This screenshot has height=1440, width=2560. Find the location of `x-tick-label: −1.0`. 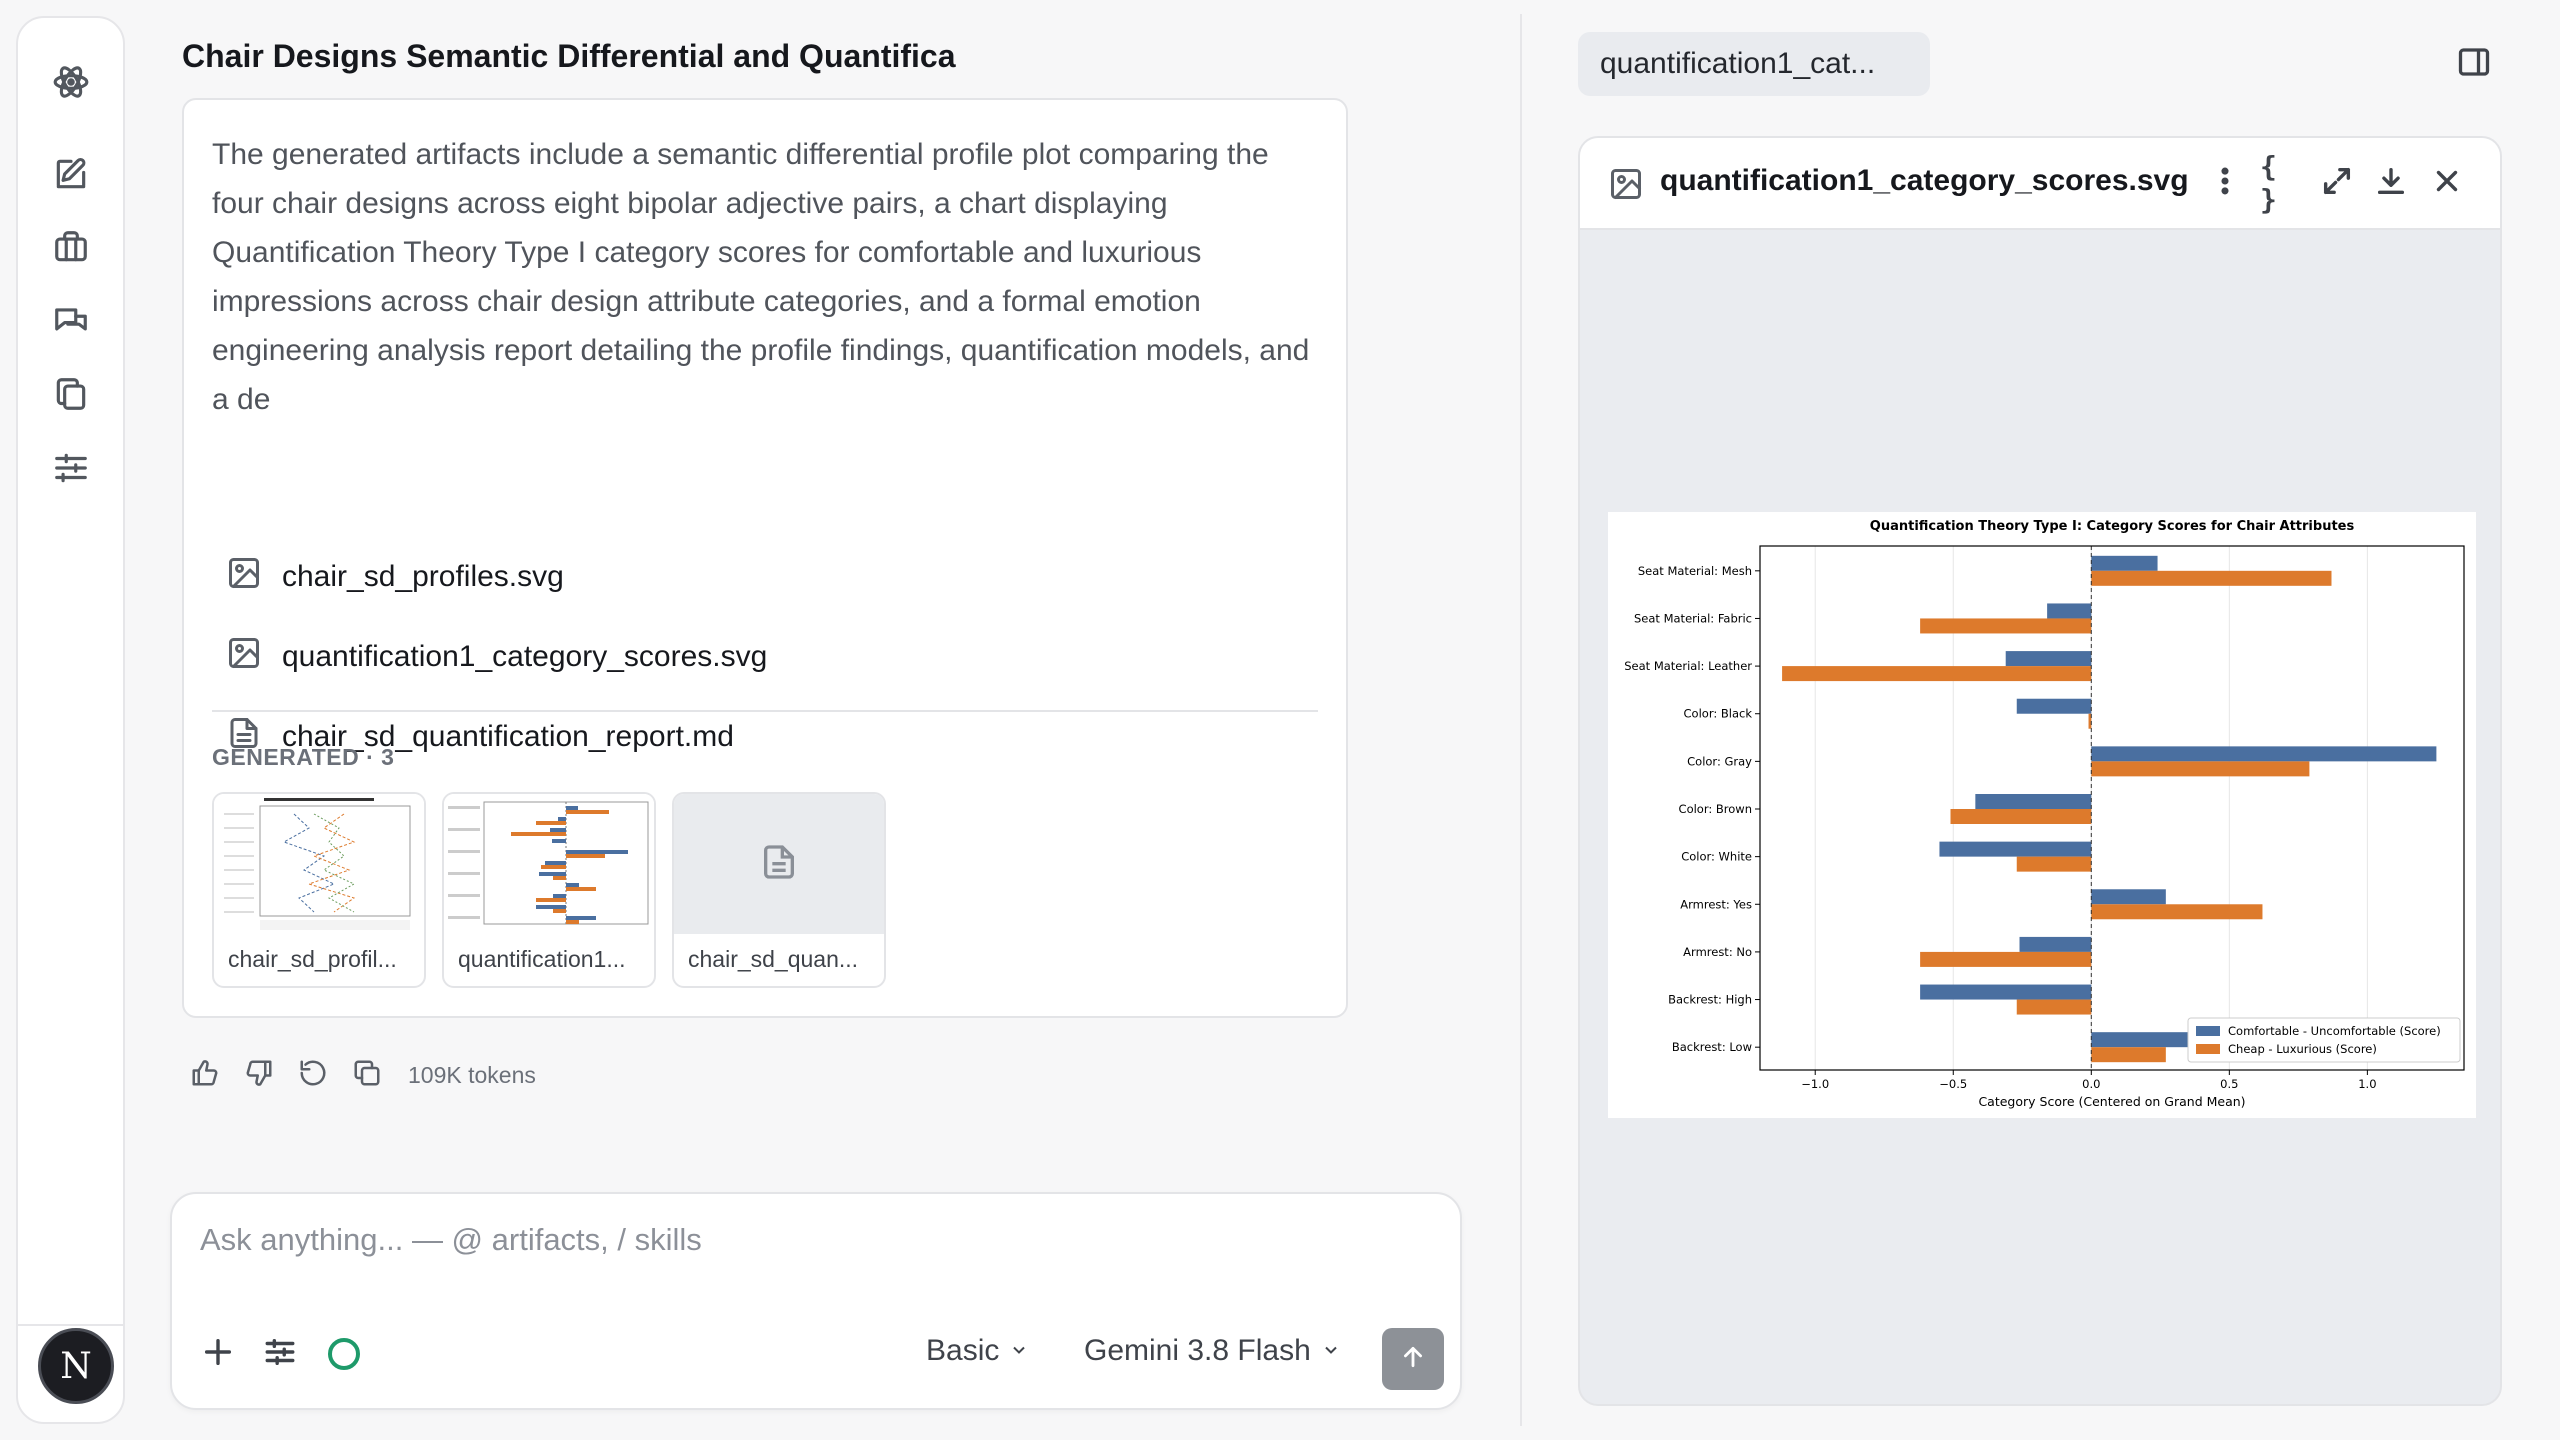

x-tick-label: −1.0 is located at coordinates (1815, 1084).